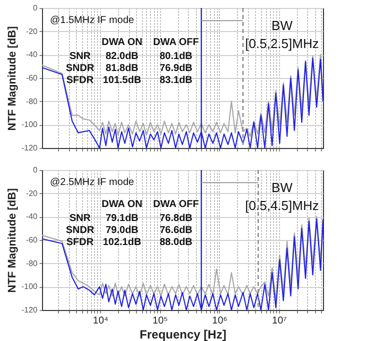 The height and width of the screenshot is (341, 384). Describe the element at coordinates (176, 80) in the screenshot. I see `annotation: 83.1dB` at that location.